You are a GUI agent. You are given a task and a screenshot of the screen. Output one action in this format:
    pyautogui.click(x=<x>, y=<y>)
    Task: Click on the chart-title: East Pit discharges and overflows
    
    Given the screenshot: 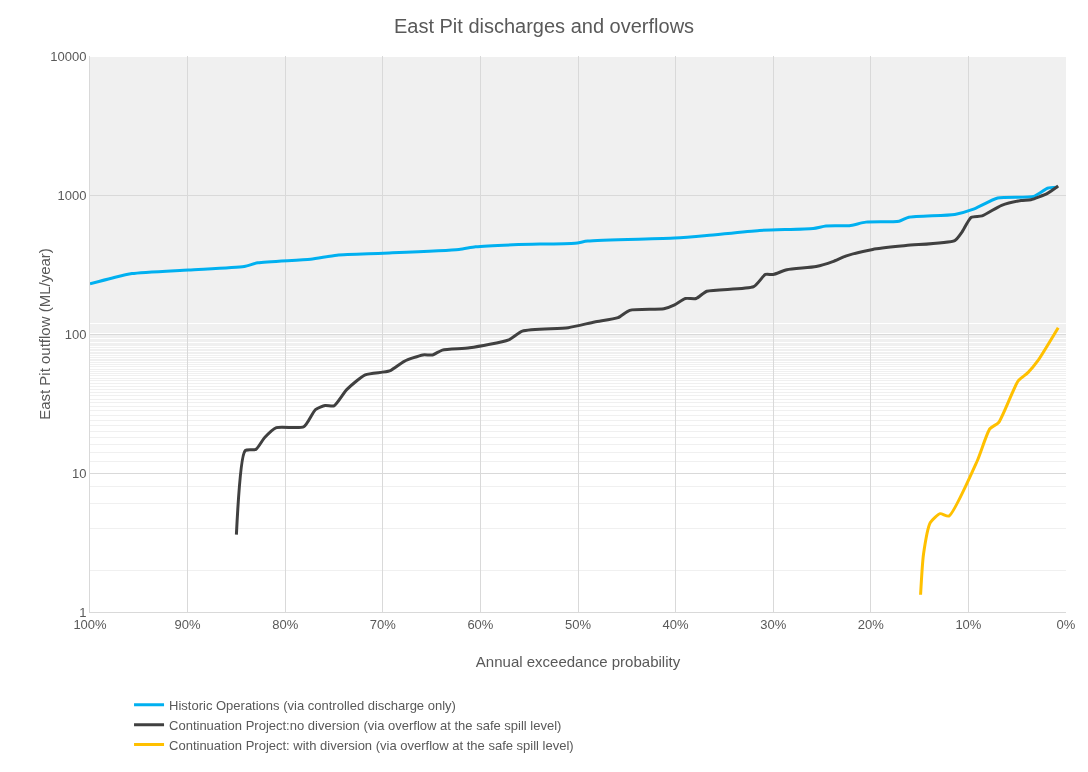 What is the action you would take?
    pyautogui.click(x=544, y=26)
    